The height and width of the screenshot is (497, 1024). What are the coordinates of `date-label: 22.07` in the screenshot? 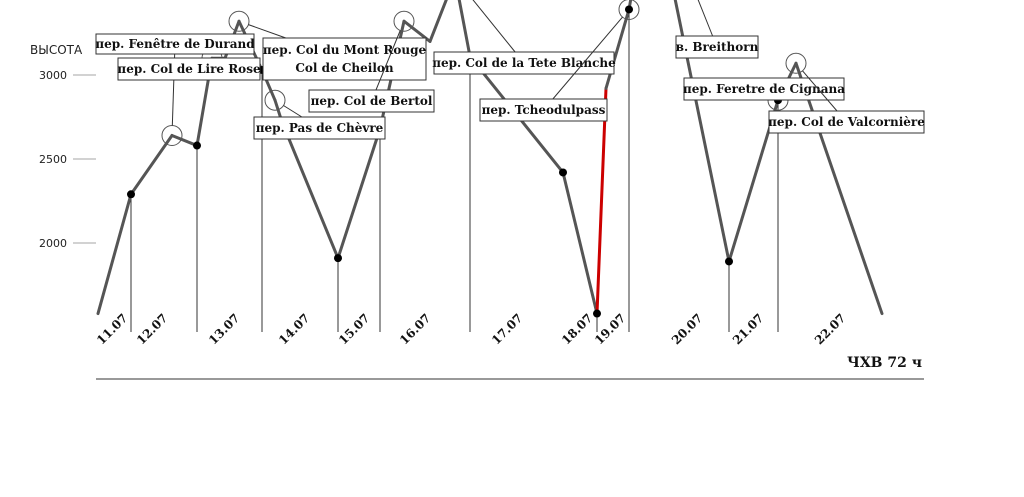 It's located at (830, 329).